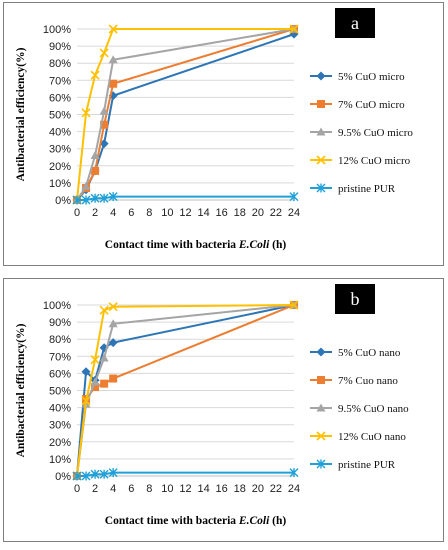  I want to click on chart-b-y-tick-label: 10%, so click(60, 460).